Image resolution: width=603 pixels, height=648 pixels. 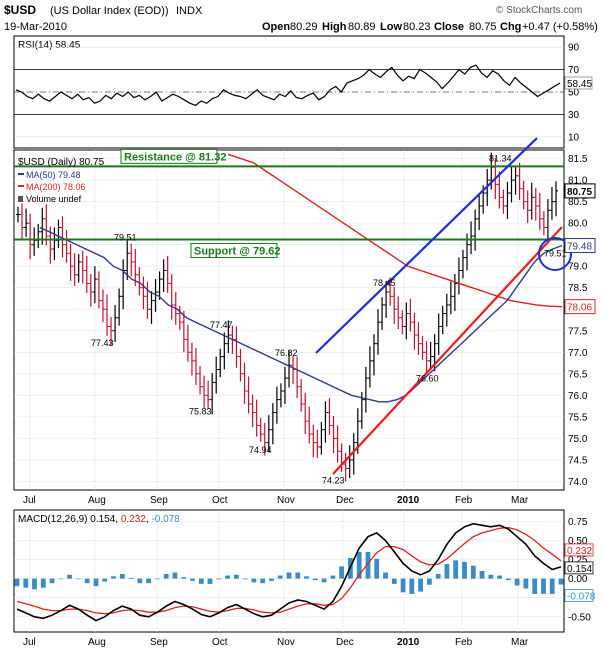 I want to click on high-value: 80.89, so click(x=362, y=27).